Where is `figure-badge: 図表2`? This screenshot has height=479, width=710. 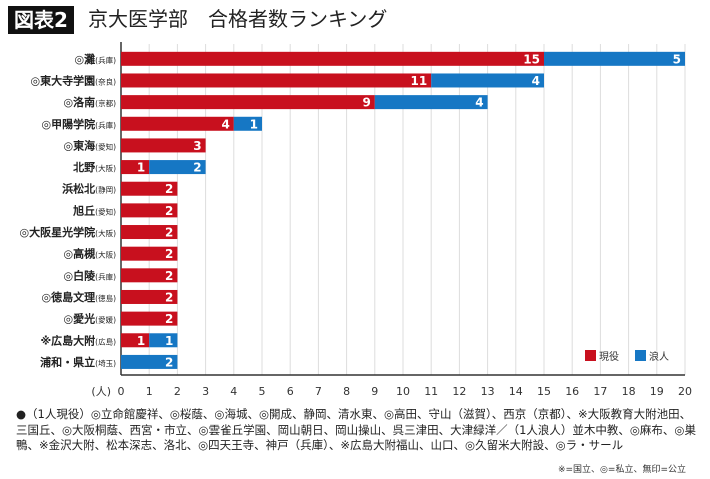
figure-badge: 図表2 is located at coordinates (41, 20).